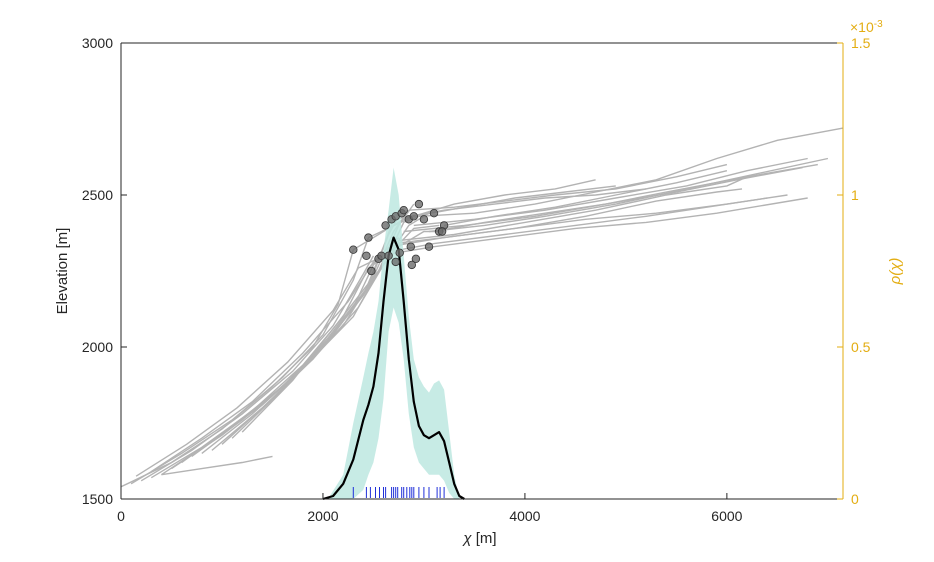 This screenshot has height=562, width=934. I want to click on x-axis-label: χ [m], so click(478, 538).